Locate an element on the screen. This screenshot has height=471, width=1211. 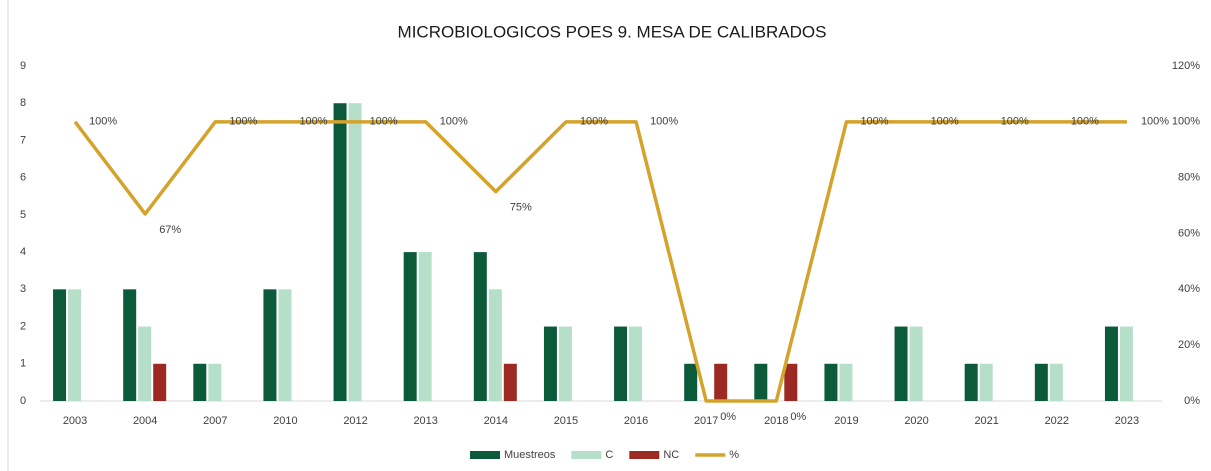
x-tick-label: 2007 is located at coordinates (215, 421).